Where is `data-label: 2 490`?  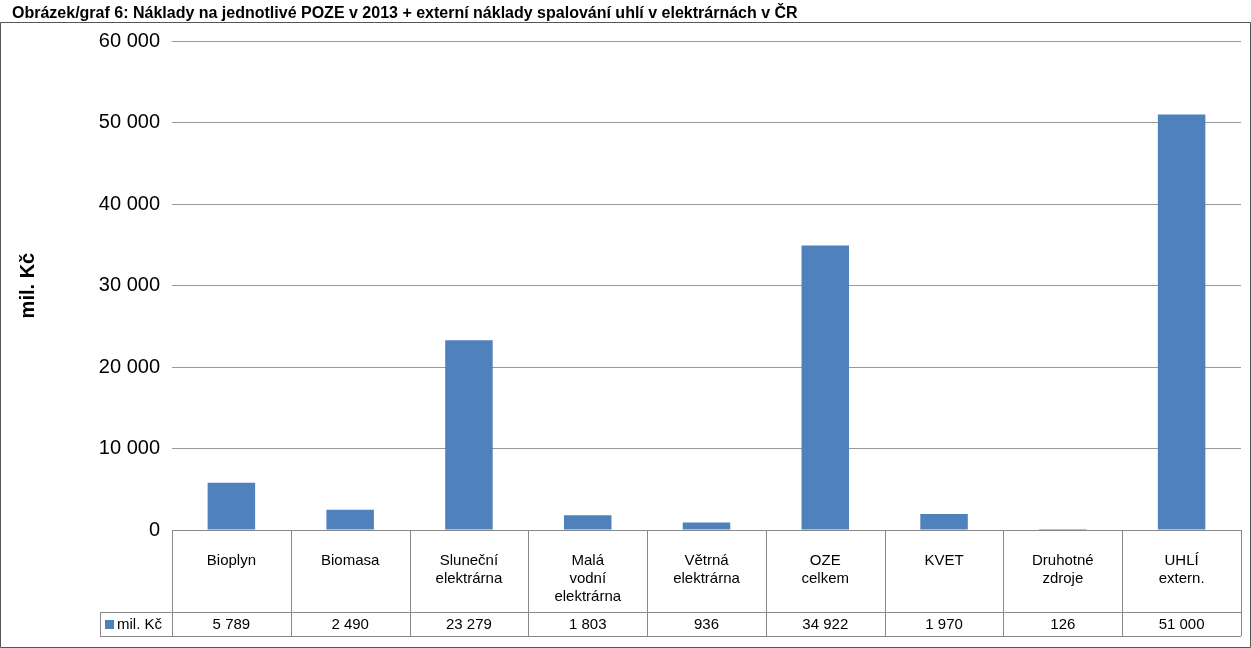 data-label: 2 490 is located at coordinates (350, 624).